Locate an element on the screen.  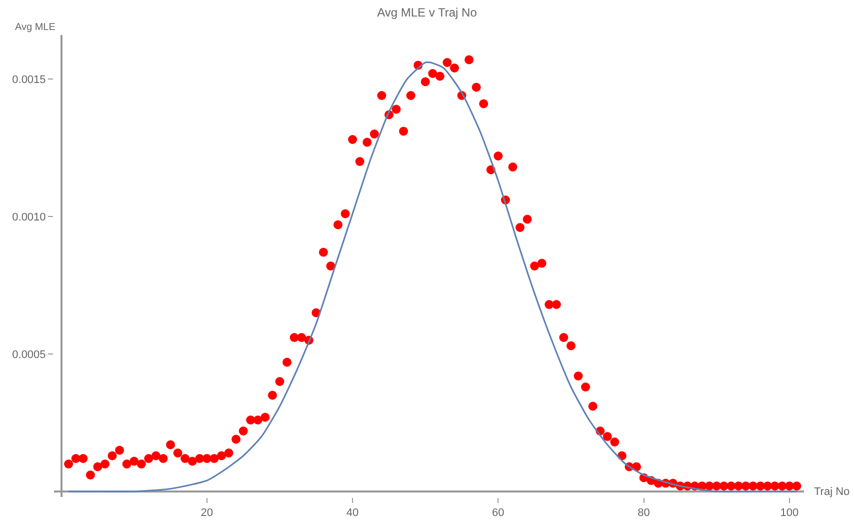
chart-title: Avg MLE v Traj No is located at coordinates (427, 12).